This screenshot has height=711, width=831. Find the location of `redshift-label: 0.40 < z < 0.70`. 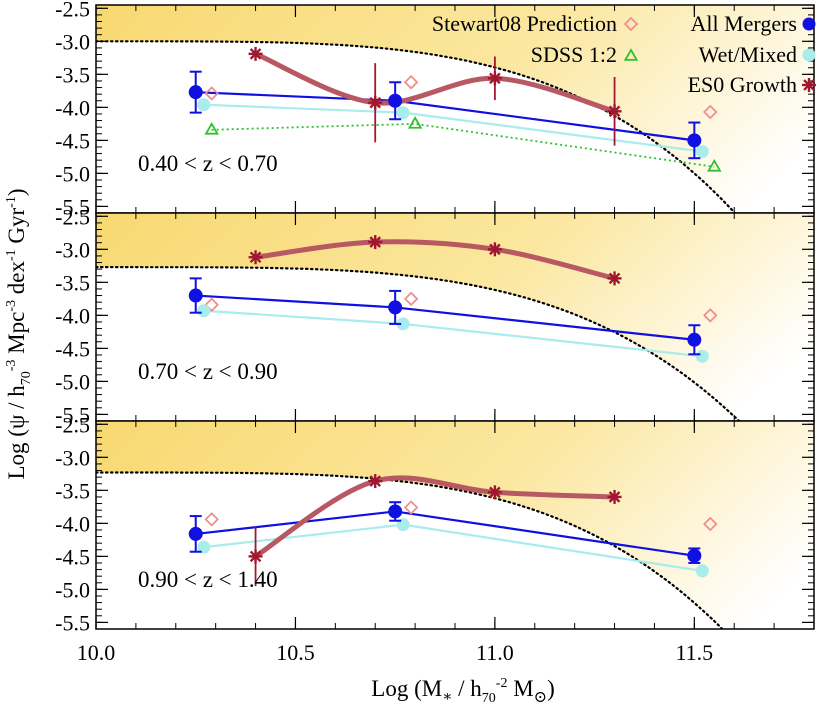

redshift-label: 0.40 < z < 0.70 is located at coordinates (208, 163).